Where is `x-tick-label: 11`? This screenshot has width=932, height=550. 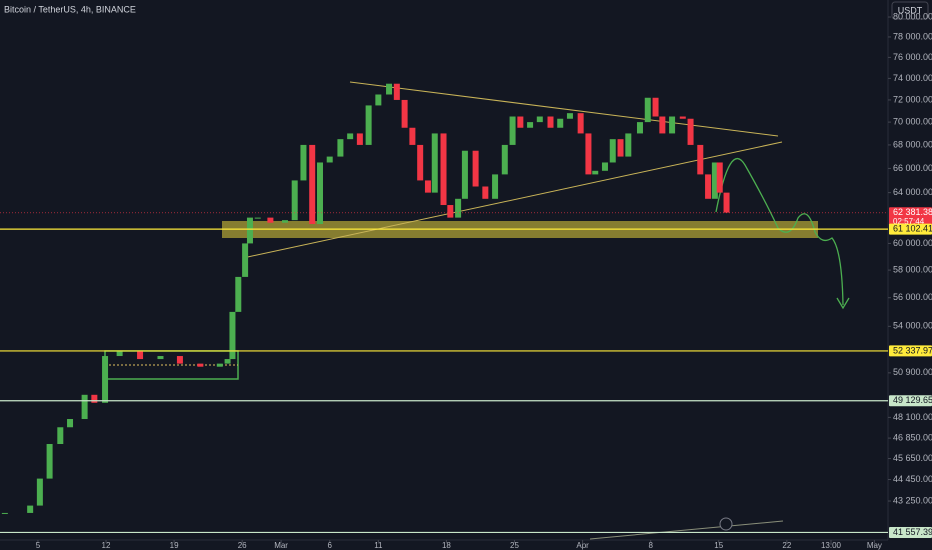
x-tick-label: 11 is located at coordinates (378, 545).